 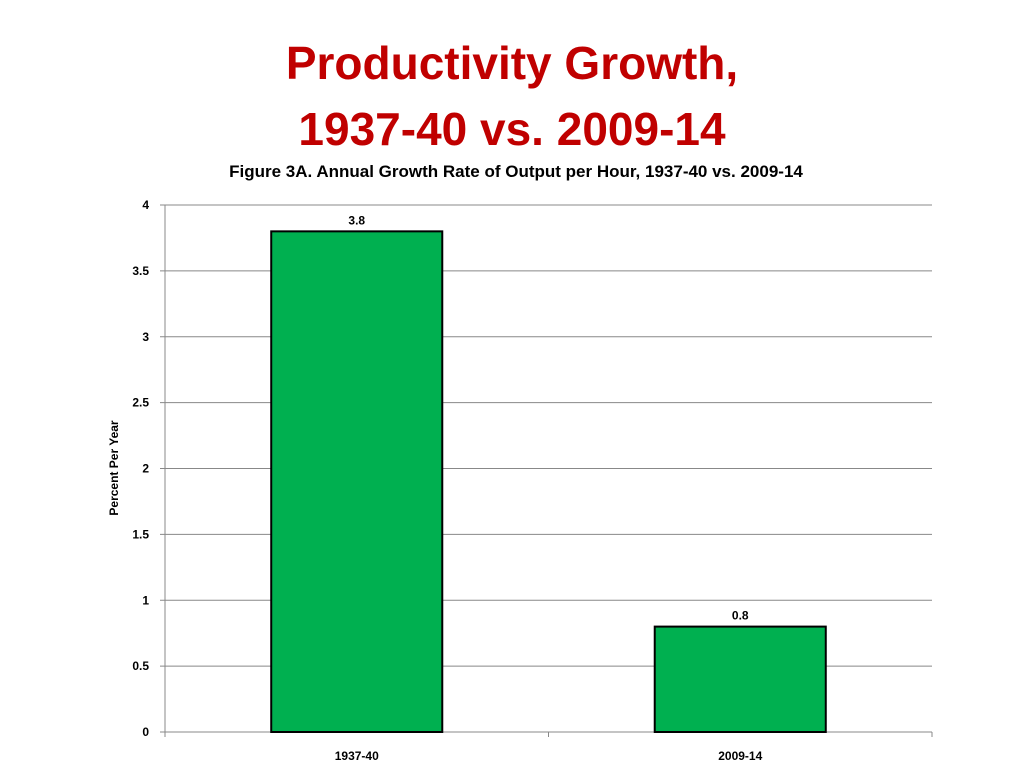 I want to click on y-tick-label: 3, so click(x=145, y=337).